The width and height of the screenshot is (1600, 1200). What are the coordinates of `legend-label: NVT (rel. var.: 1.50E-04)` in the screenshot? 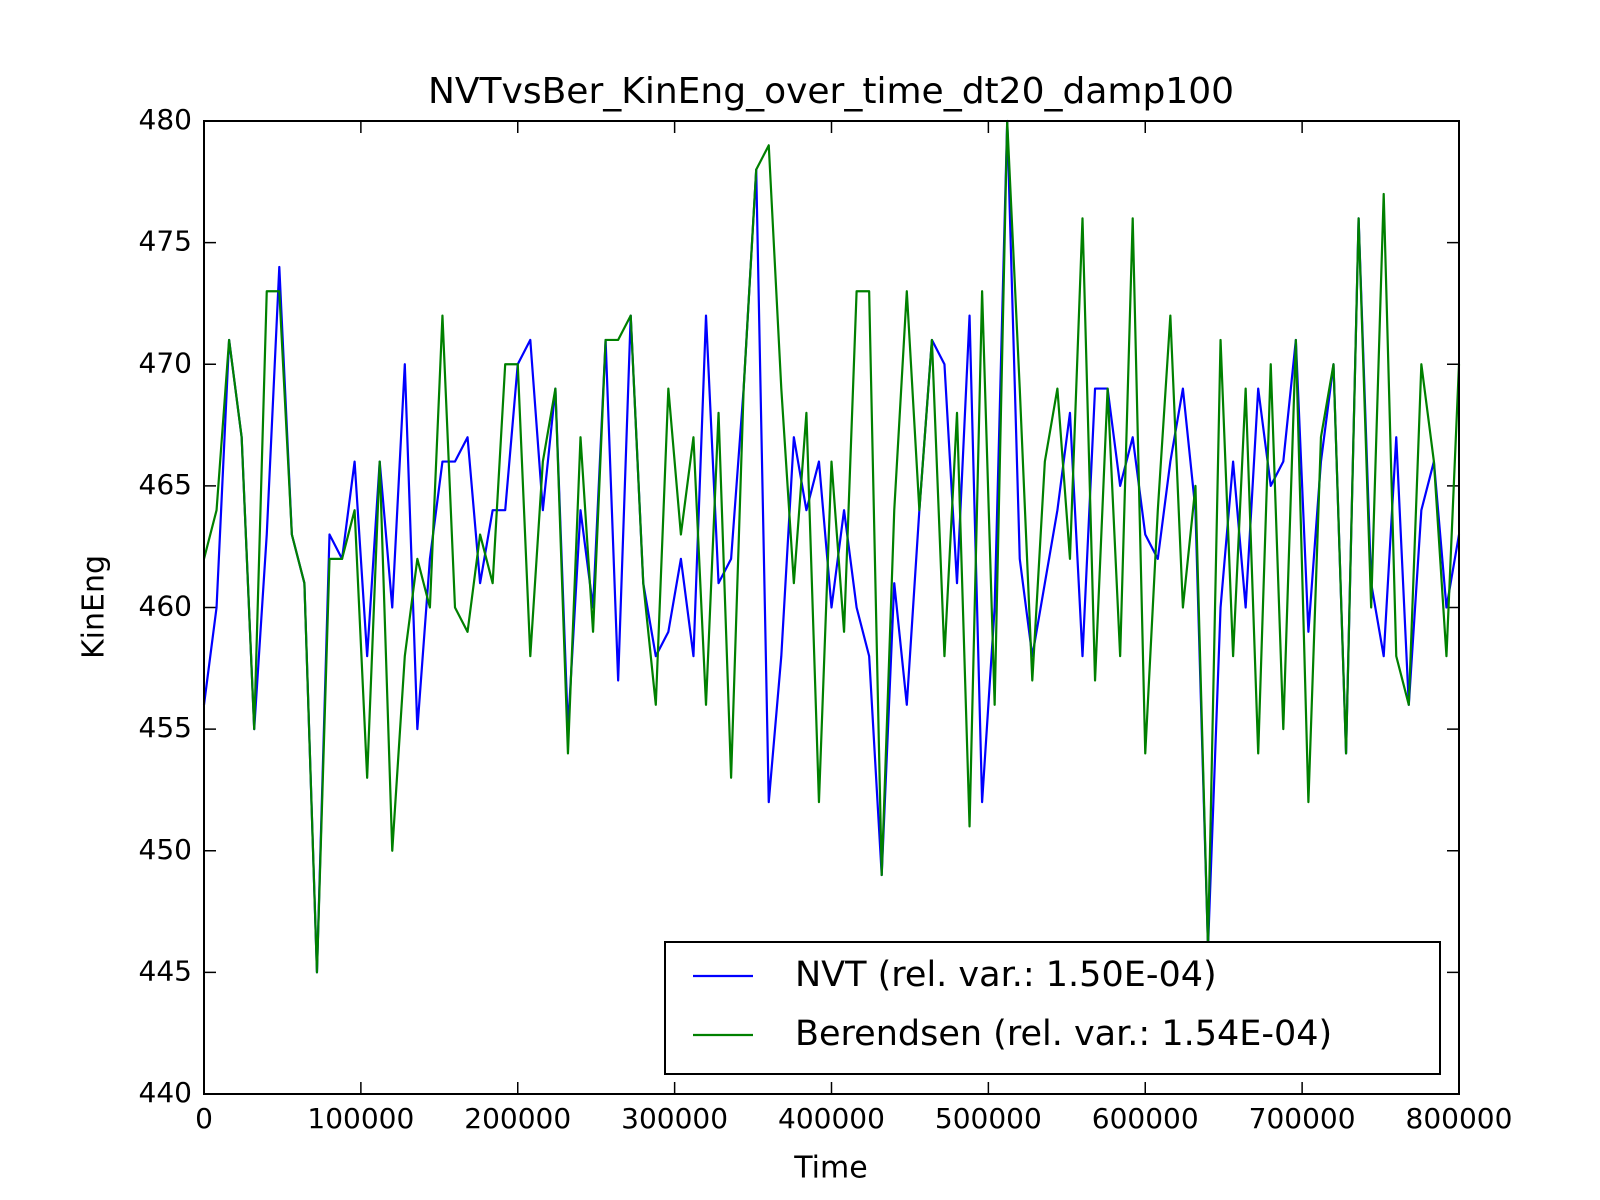 It's located at (1006, 975).